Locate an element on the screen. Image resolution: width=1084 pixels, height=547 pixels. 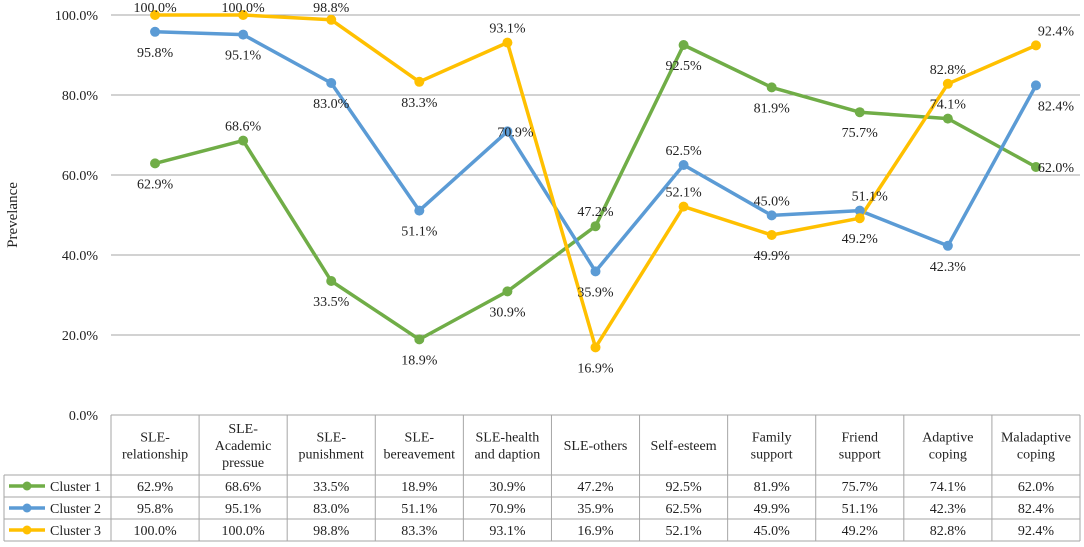
table-cell: 35.9% is located at coordinates (595, 509).